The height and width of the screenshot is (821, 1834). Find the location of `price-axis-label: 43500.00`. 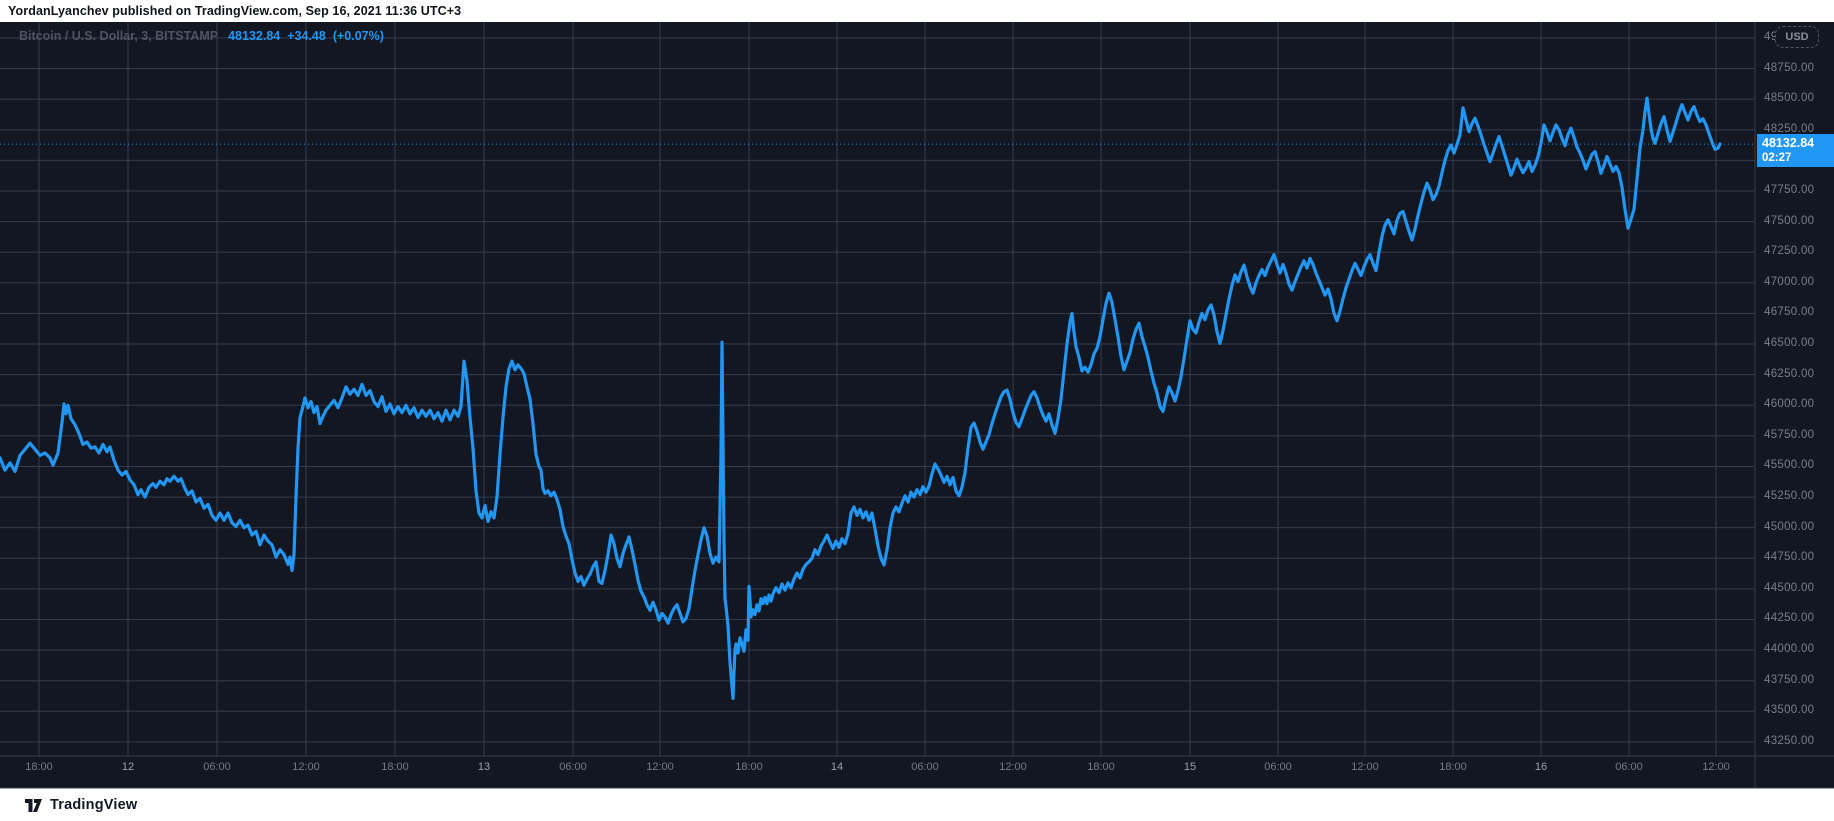

price-axis-label: 43500.00 is located at coordinates (1789, 710).